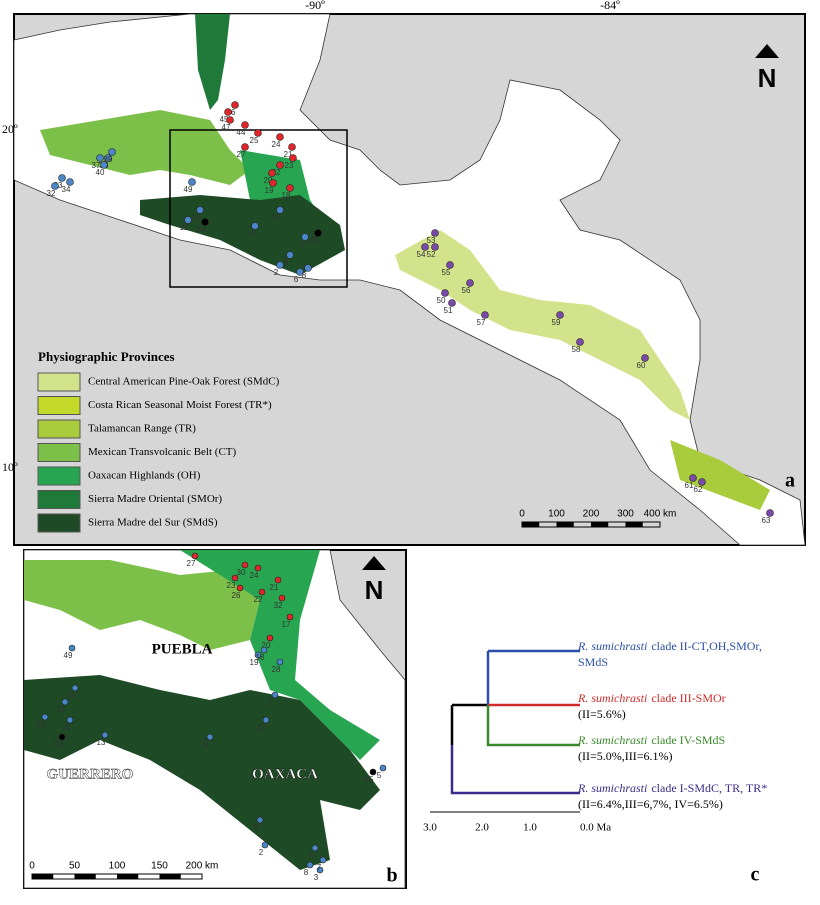  Describe the element at coordinates (593, 662) in the screenshot. I see `clade-note: SMdS` at that location.